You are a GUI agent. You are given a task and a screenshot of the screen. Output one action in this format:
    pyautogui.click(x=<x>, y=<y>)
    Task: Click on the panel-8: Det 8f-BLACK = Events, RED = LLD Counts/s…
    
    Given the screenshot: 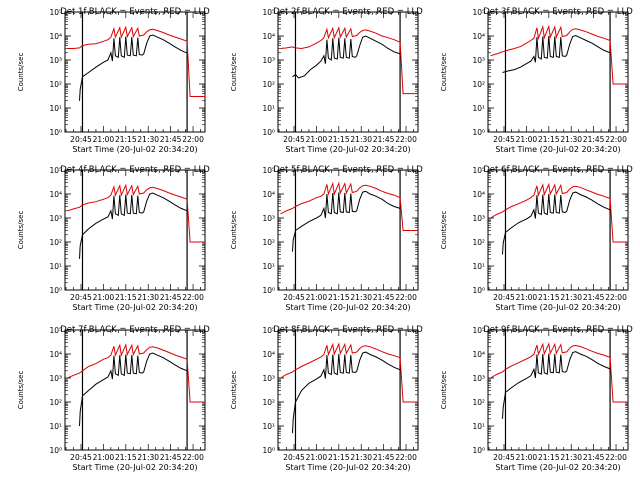 What is the action you would take?
    pyautogui.click(x=326, y=398)
    